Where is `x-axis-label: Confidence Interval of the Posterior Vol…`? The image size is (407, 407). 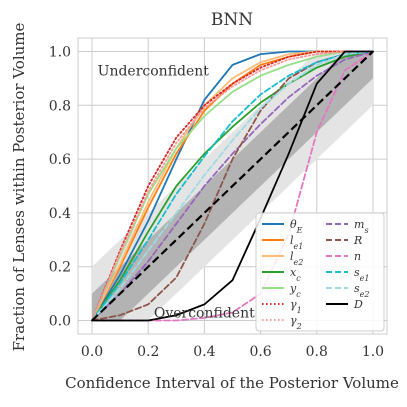 x-axis-label: Confidence Interval of the Posterior Vol… is located at coordinates (232, 383).